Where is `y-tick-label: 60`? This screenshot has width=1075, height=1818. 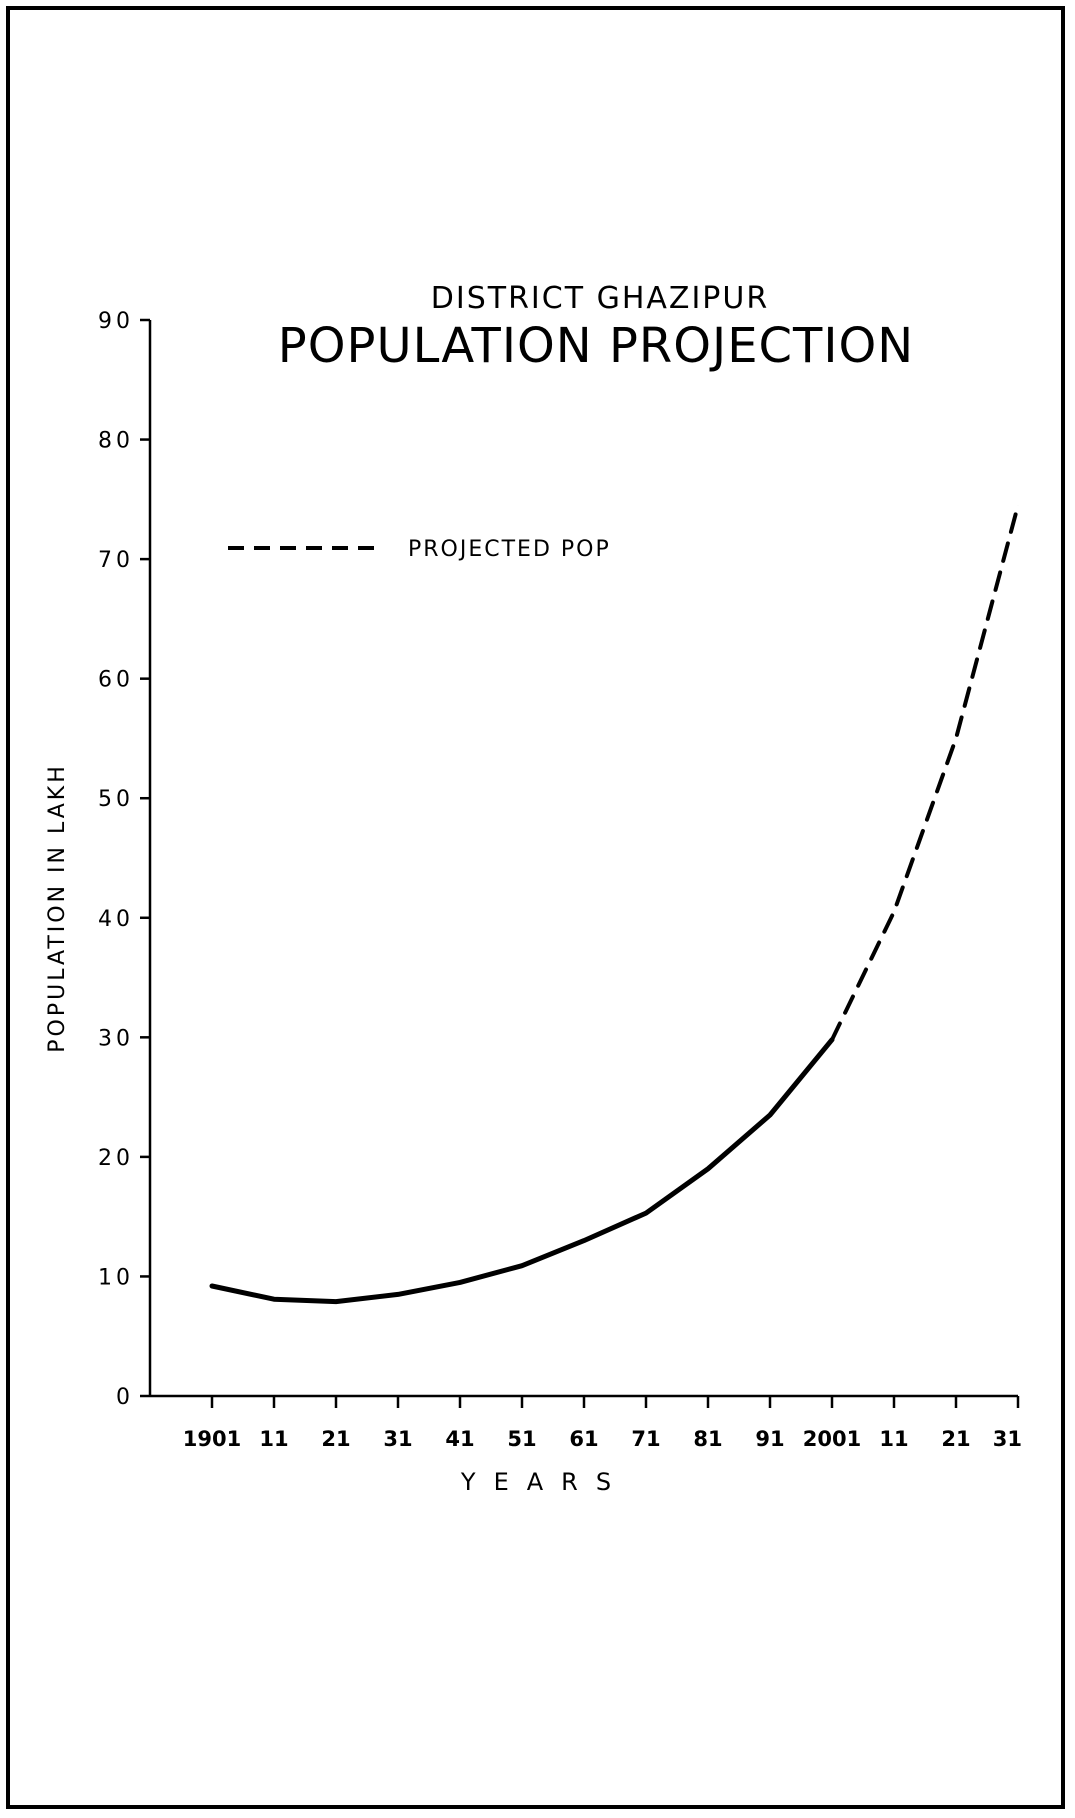 y-tick-label: 60 is located at coordinates (116, 680).